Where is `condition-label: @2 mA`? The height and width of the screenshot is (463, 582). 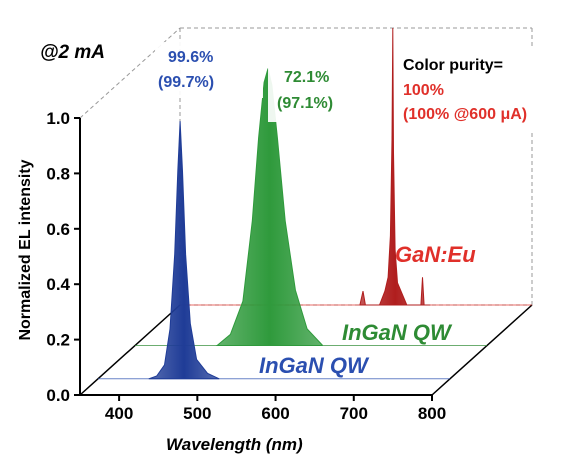 condition-label: @2 mA is located at coordinates (72, 52).